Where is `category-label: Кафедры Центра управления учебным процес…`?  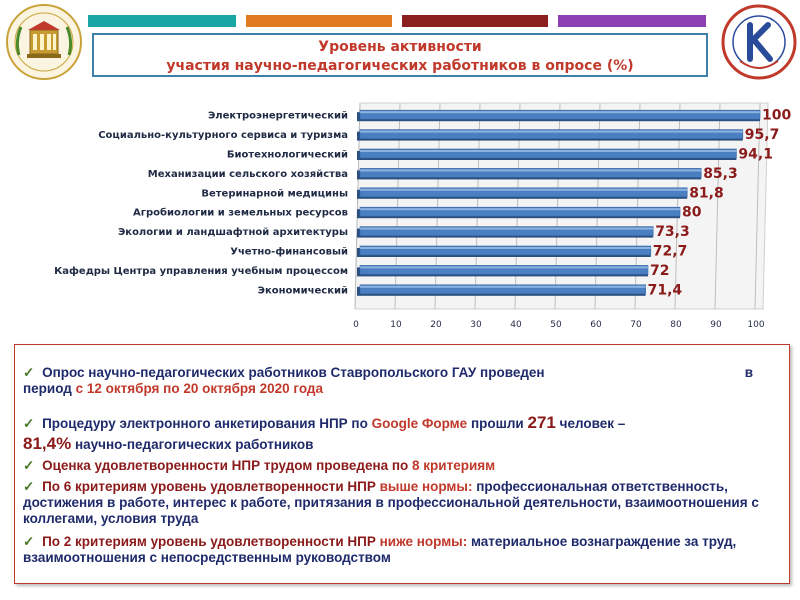
category-label: Кафедры Центра управления учебным процес… is located at coordinates (201, 271).